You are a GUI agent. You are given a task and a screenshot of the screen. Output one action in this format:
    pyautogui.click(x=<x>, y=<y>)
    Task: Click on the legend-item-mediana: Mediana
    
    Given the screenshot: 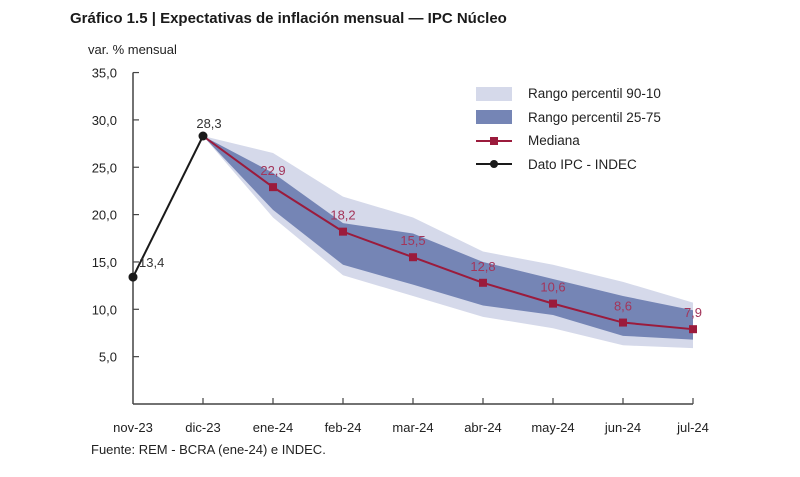 What is the action you would take?
    pyautogui.click(x=568, y=141)
    